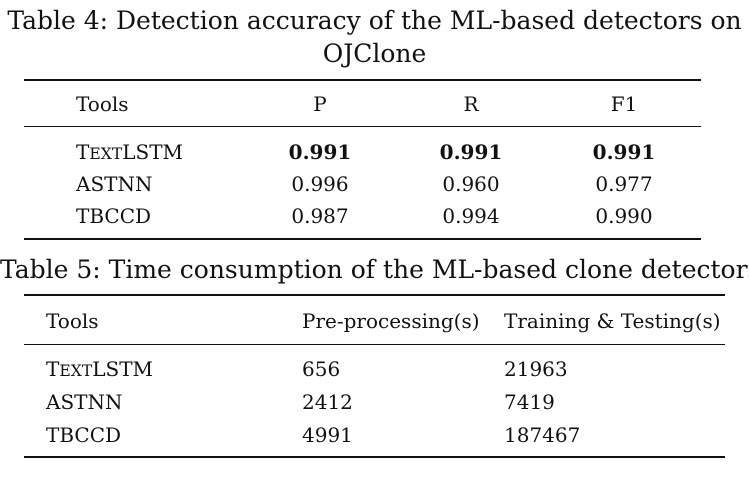 This screenshot has width=749, height=481. What do you see at coordinates (320, 104) in the screenshot?
I see `table4-header-p: P` at bounding box center [320, 104].